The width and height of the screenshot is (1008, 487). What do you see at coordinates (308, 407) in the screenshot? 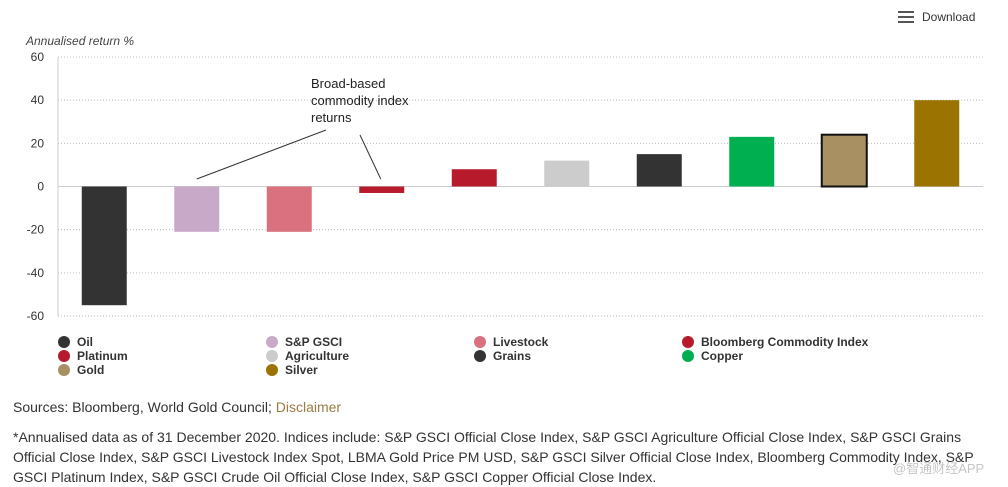
I see `disclaimer-link: Disclaimer` at bounding box center [308, 407].